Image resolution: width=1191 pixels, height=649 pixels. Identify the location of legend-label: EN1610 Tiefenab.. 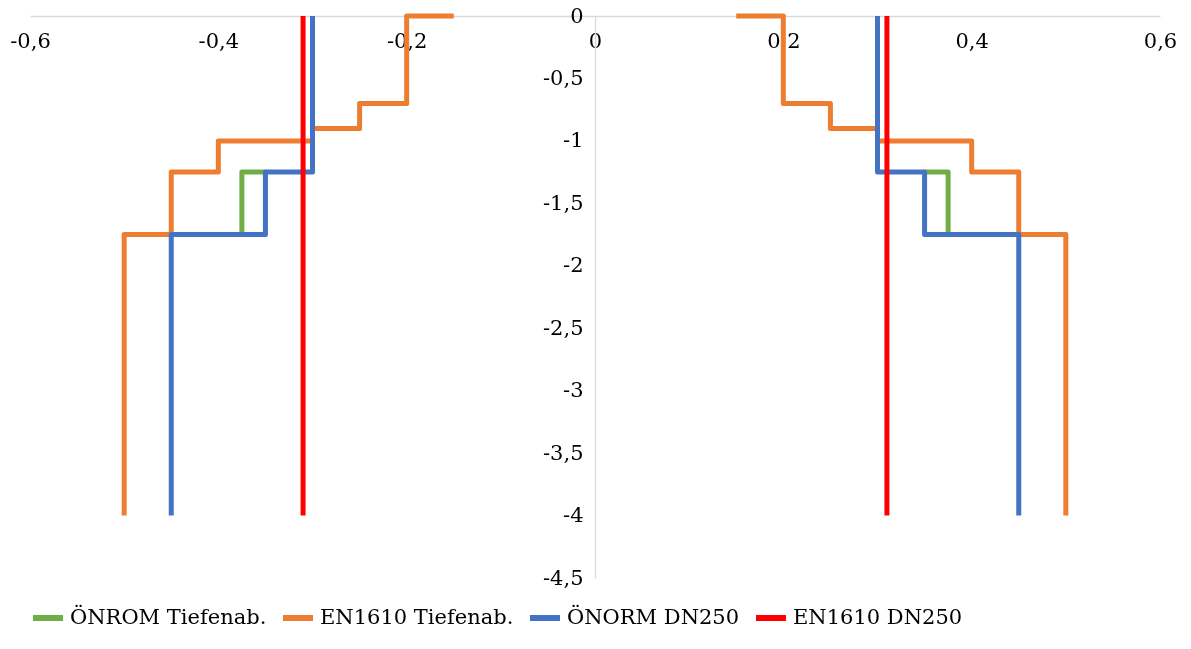
(417, 617).